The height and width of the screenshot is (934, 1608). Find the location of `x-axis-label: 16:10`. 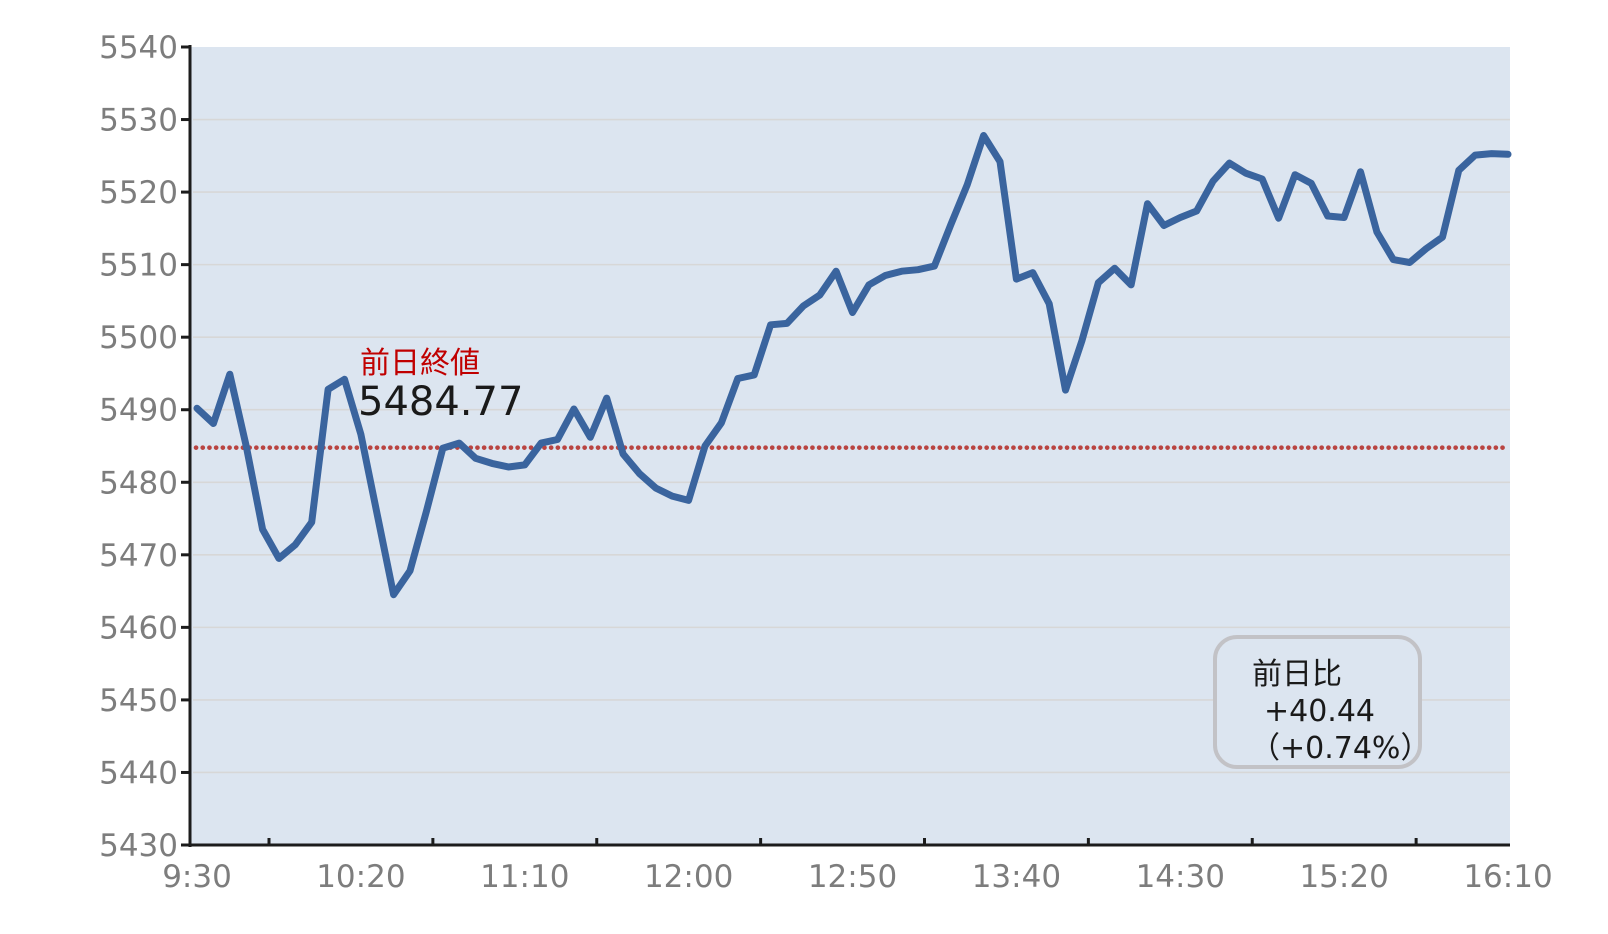

x-axis-label: 16:10 is located at coordinates (1507, 877).